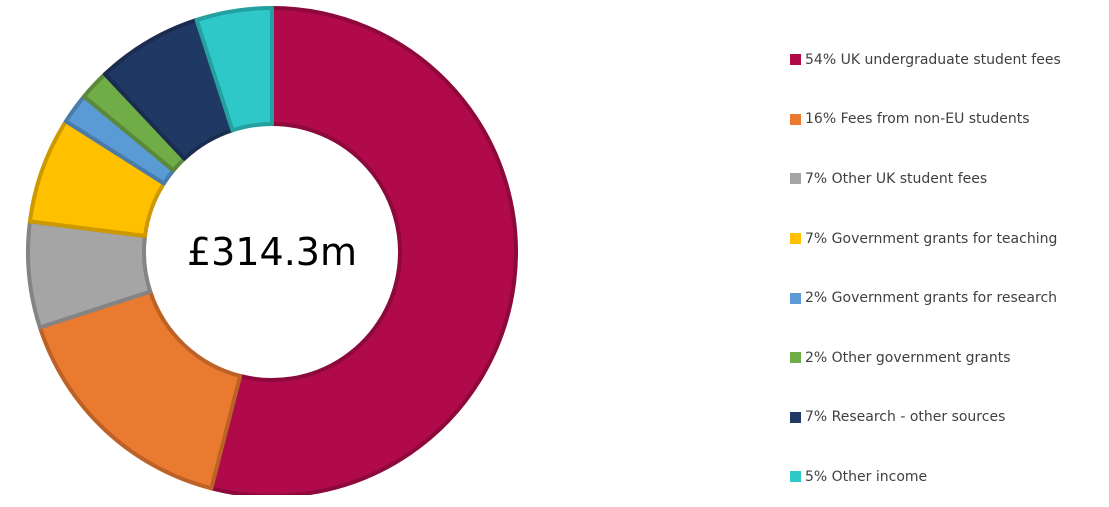 This screenshot has height=507, width=1109. What do you see at coordinates (908, 357) in the screenshot?
I see `legend-label: 2% Other government grants` at bounding box center [908, 357].